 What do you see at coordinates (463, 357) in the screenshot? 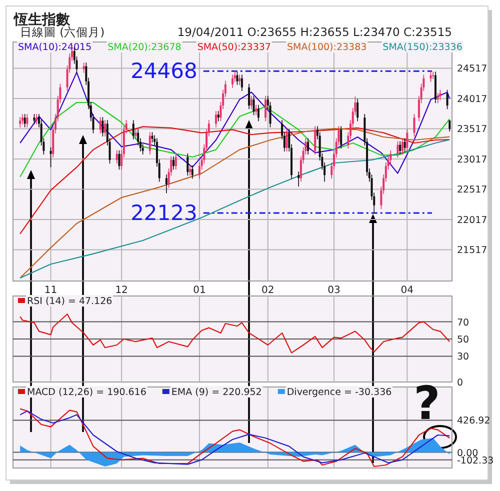
I see `y-tick-label: 30` at bounding box center [463, 357].